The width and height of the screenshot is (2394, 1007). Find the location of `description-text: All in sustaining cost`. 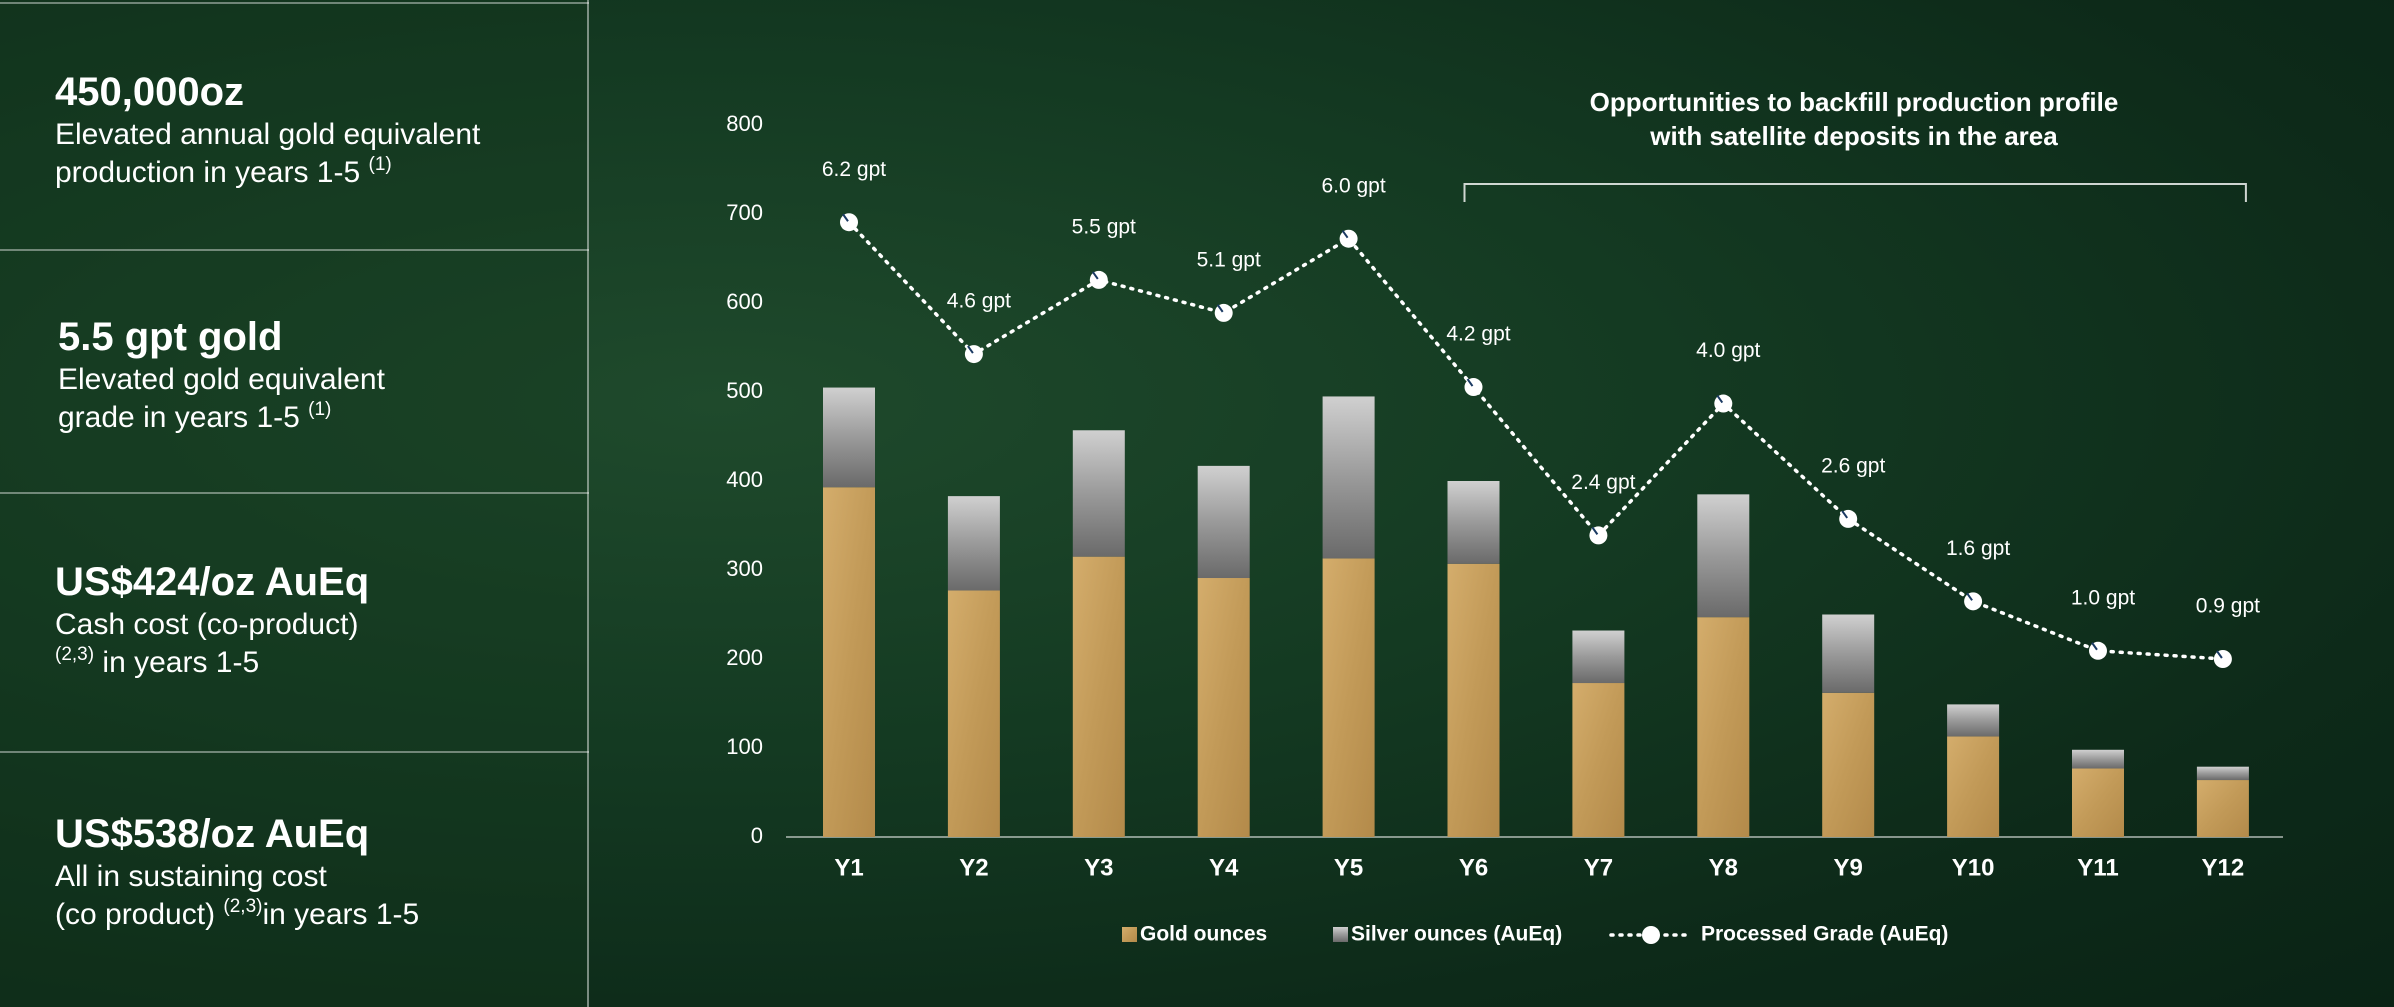

description-text: All in sustaining cost is located at coordinates (191, 876).